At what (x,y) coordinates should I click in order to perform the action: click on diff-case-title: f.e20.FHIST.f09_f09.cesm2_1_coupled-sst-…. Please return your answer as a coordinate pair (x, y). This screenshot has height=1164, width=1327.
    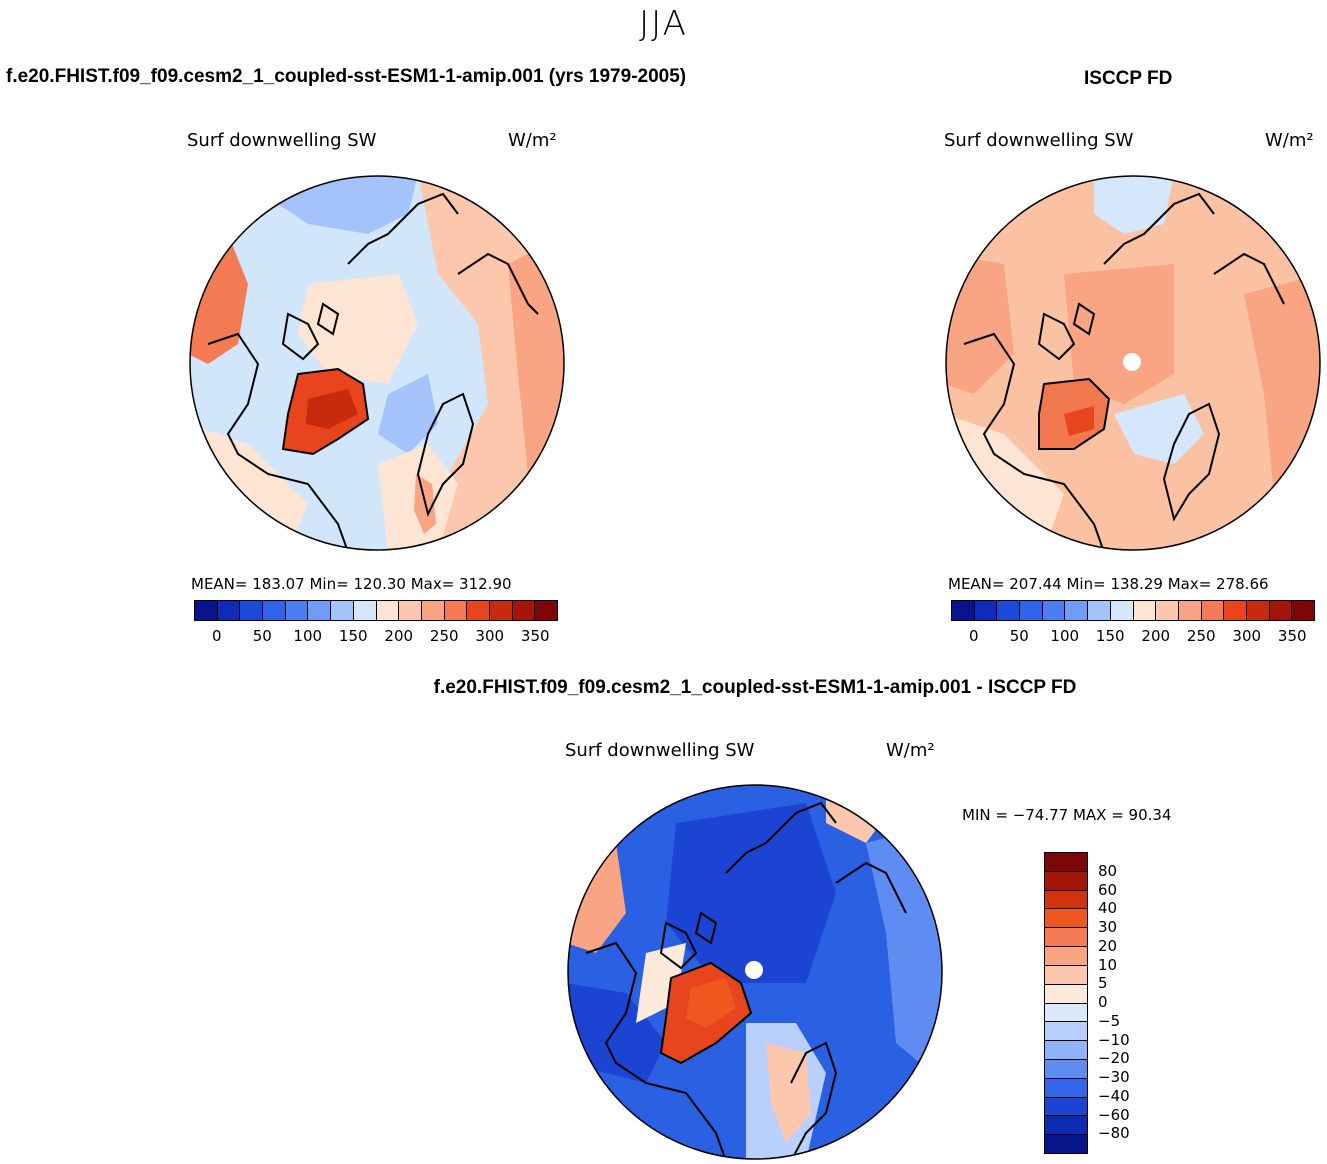
    Looking at the image, I should click on (755, 687).